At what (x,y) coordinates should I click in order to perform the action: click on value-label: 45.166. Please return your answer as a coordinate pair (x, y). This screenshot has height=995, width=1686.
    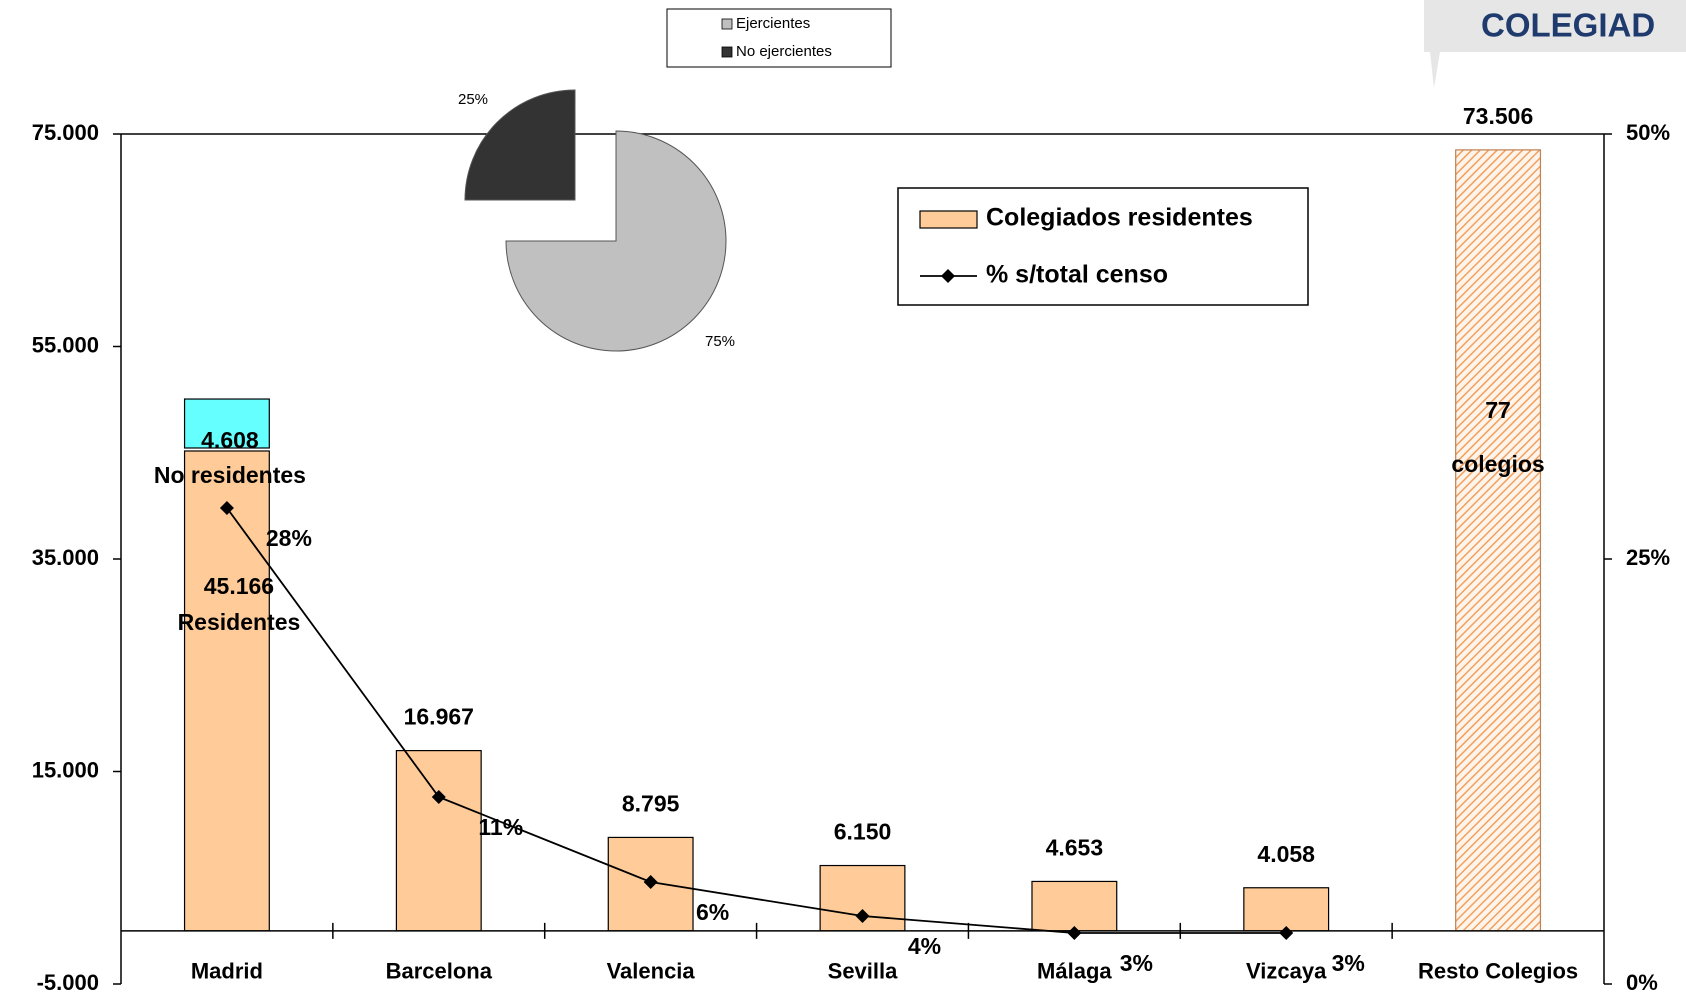
    Looking at the image, I should click on (239, 586).